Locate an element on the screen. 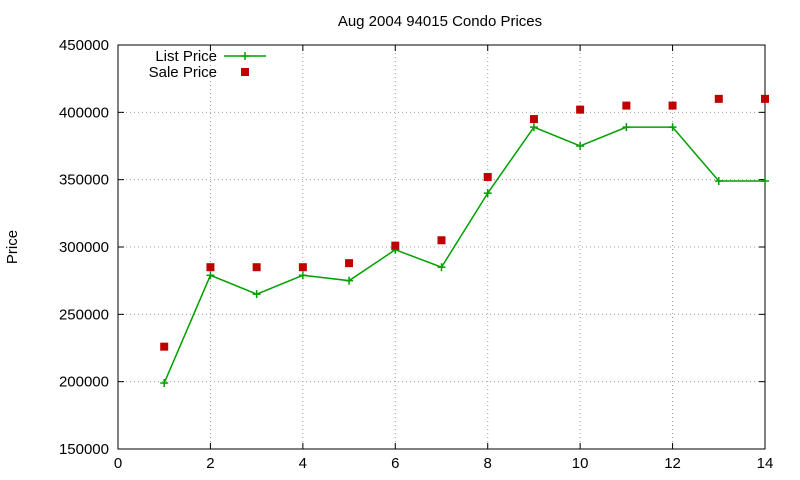  y-tick-label: 150000 is located at coordinates (84, 449).